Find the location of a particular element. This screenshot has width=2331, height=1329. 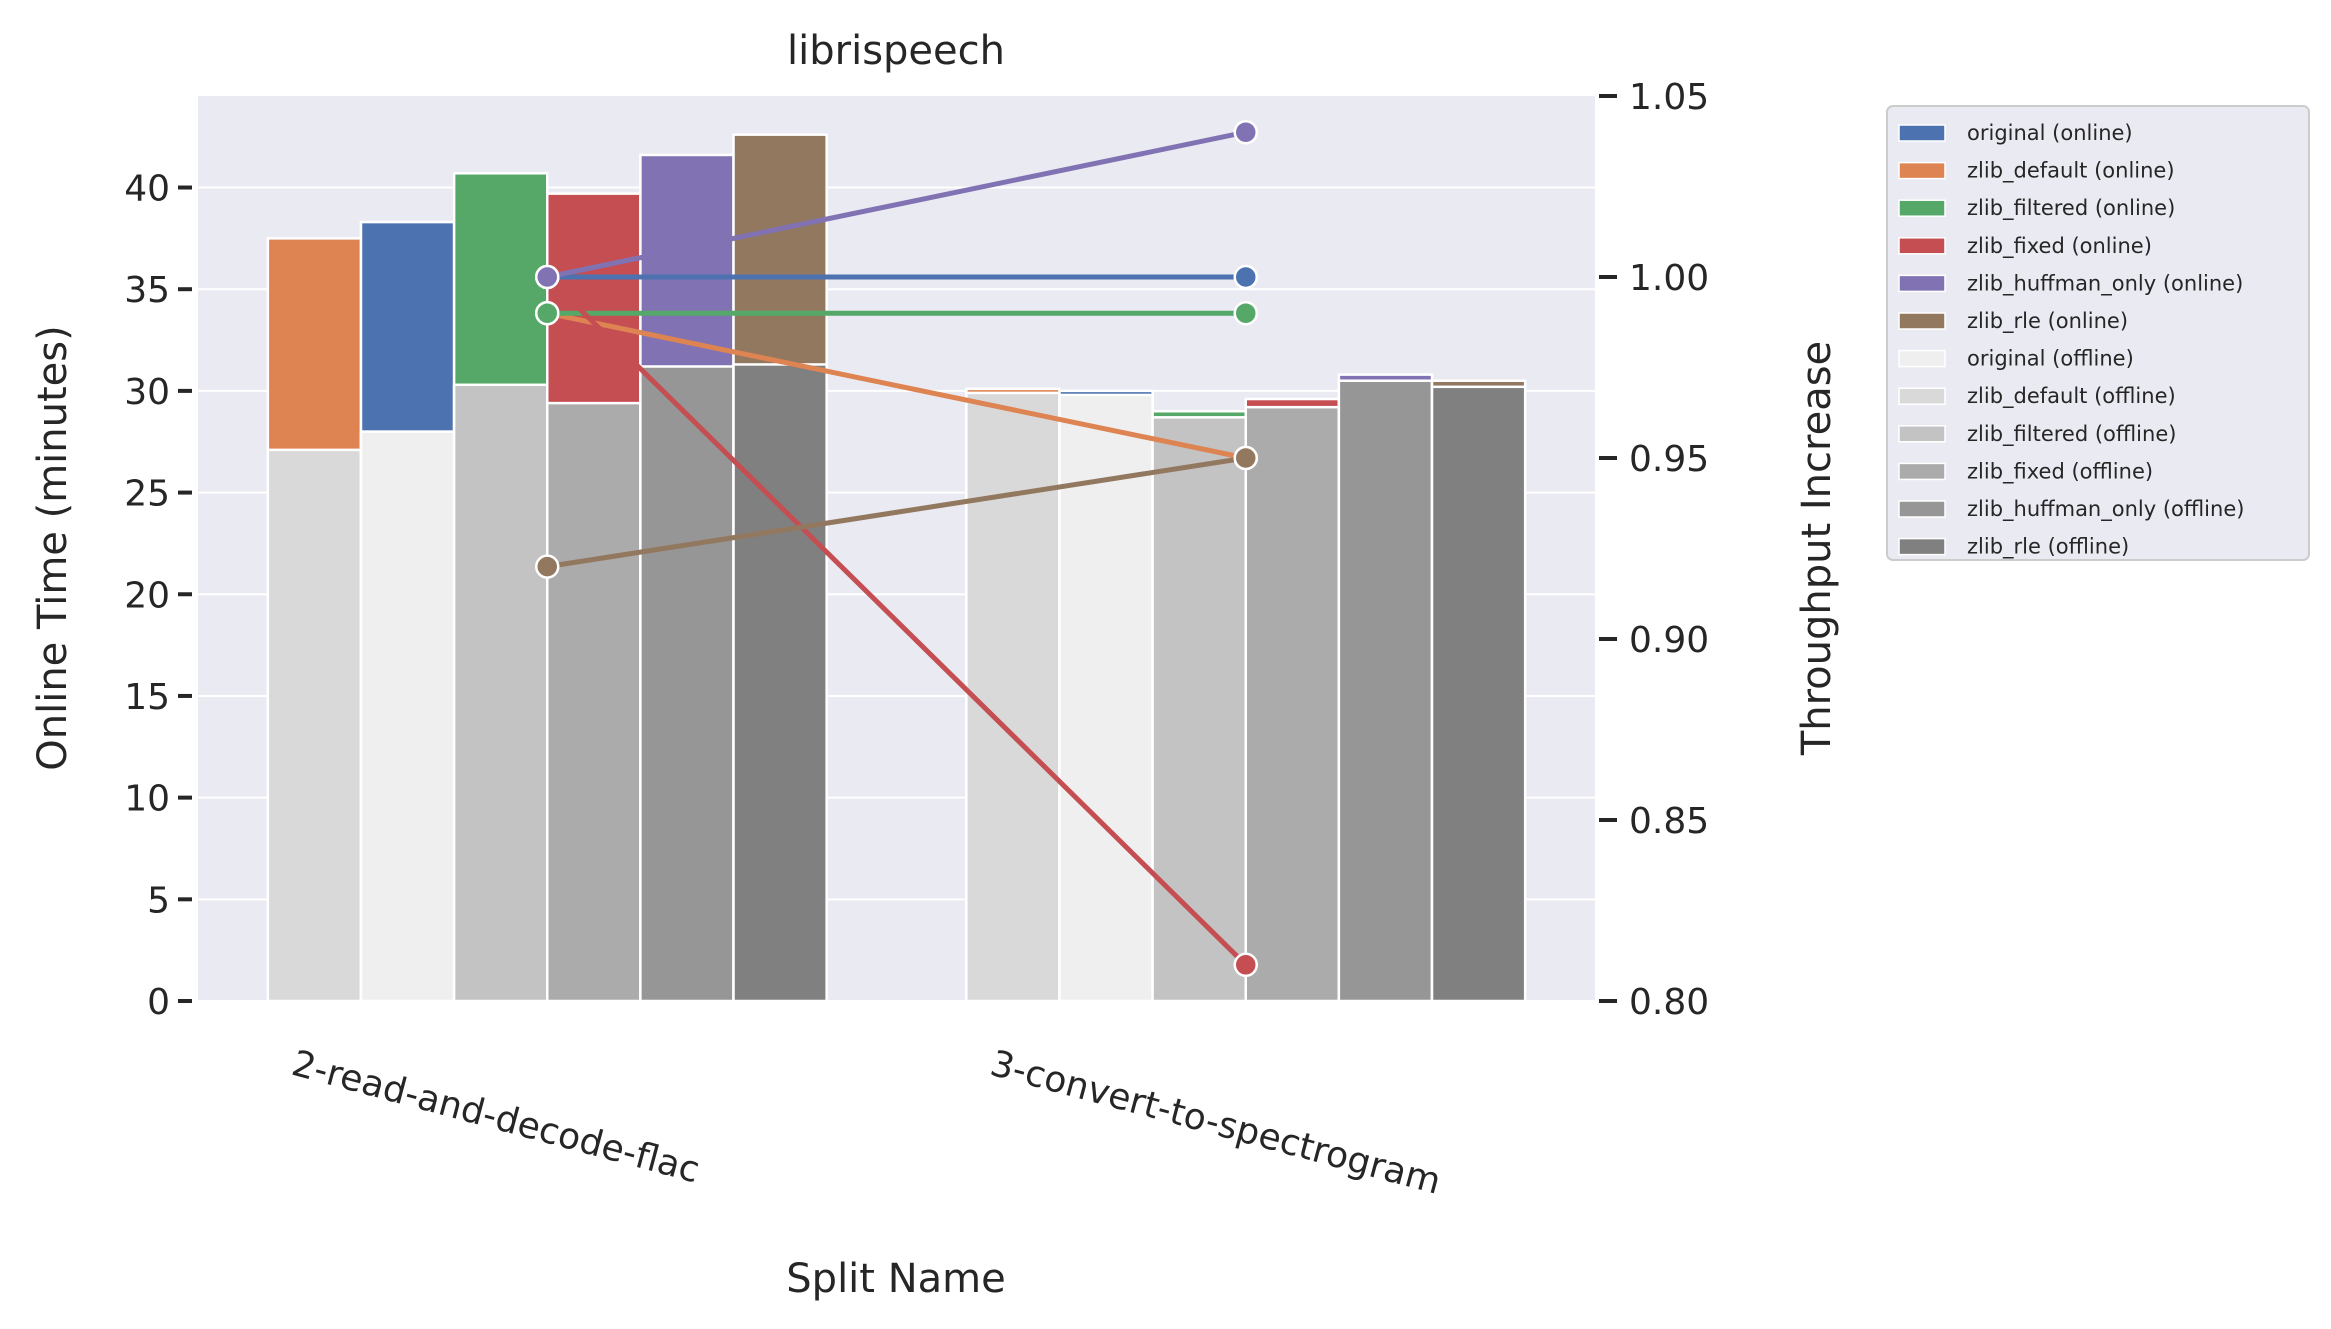

y-tick-label: 0 is located at coordinates (158, 1002).